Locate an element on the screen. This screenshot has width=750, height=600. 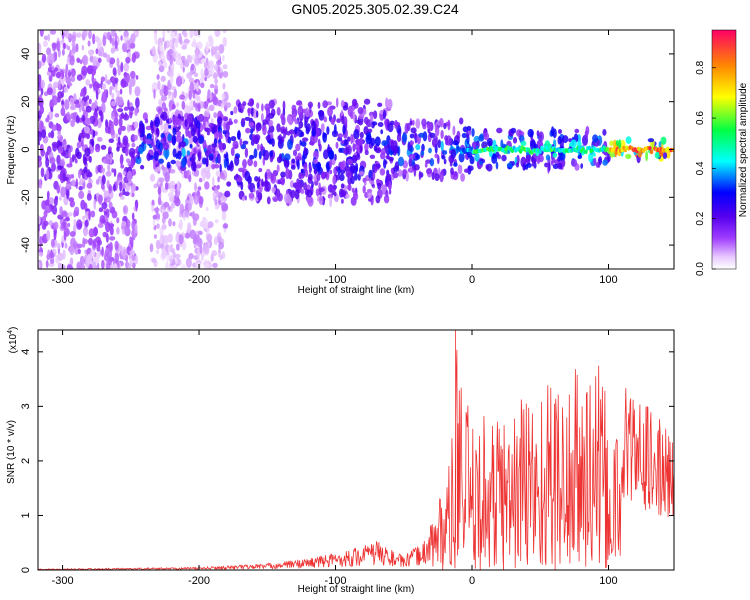
spectrogram-y-tick-label: 40 is located at coordinates (26, 54).